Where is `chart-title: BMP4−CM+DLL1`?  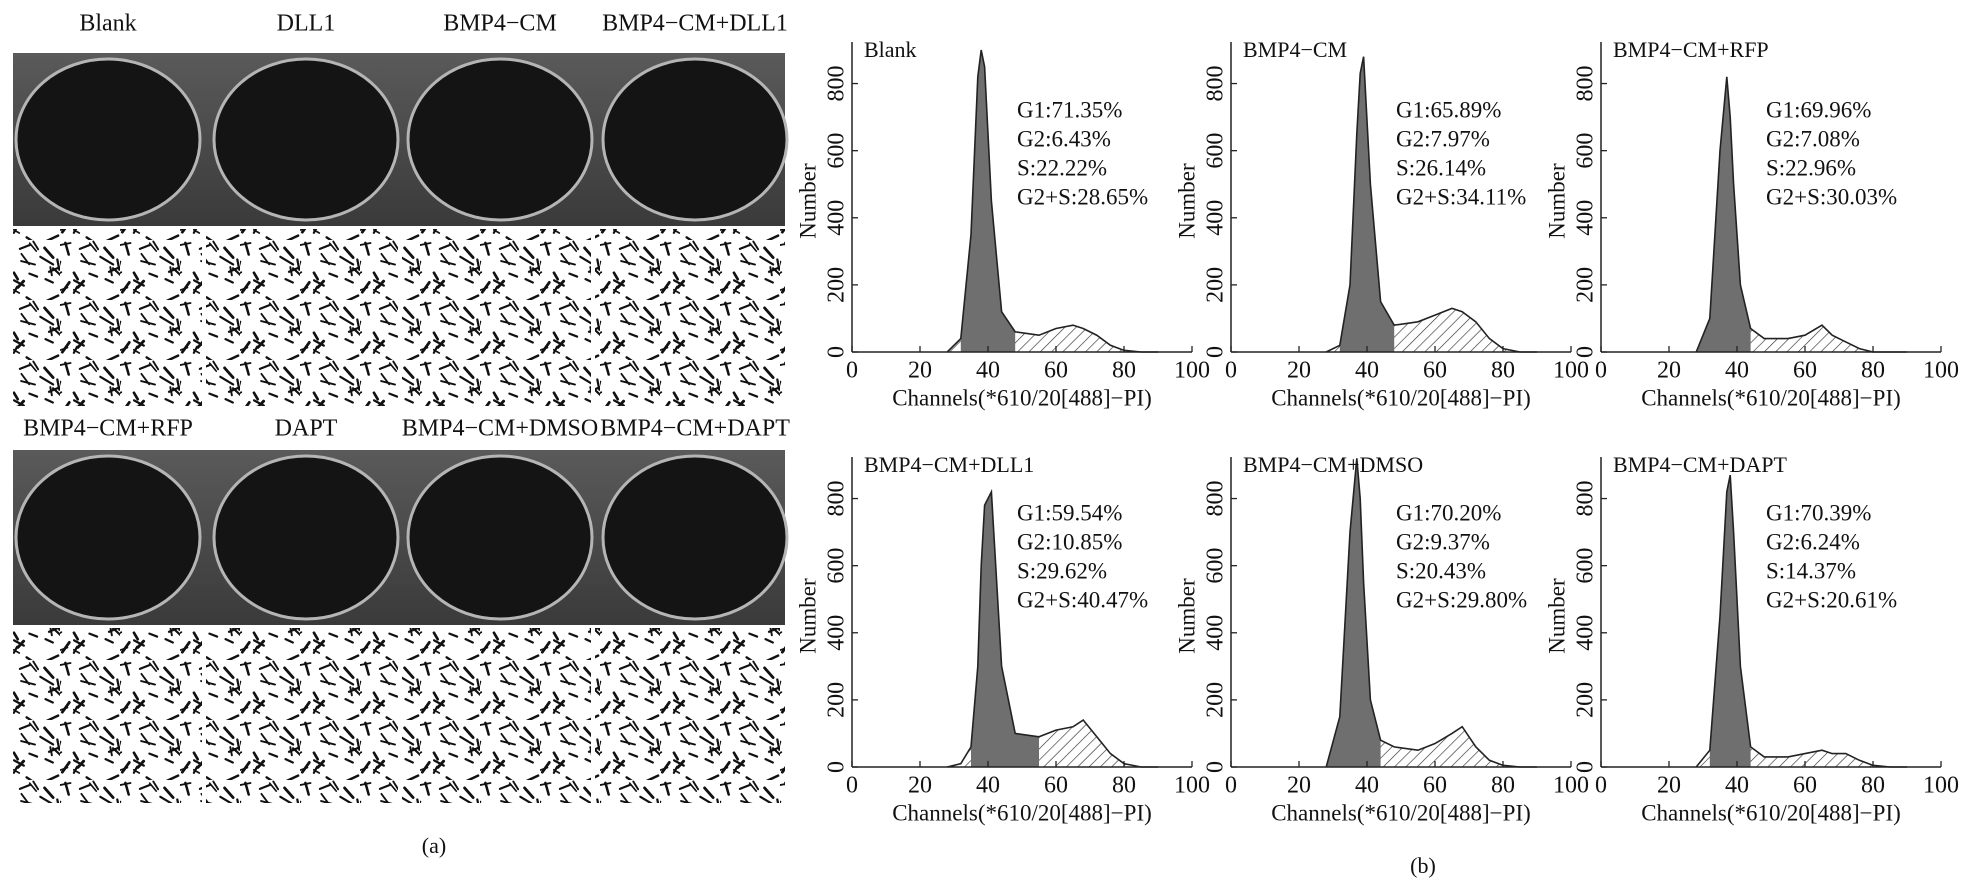
chart-title: BMP4−CM+DLL1 is located at coordinates (949, 464).